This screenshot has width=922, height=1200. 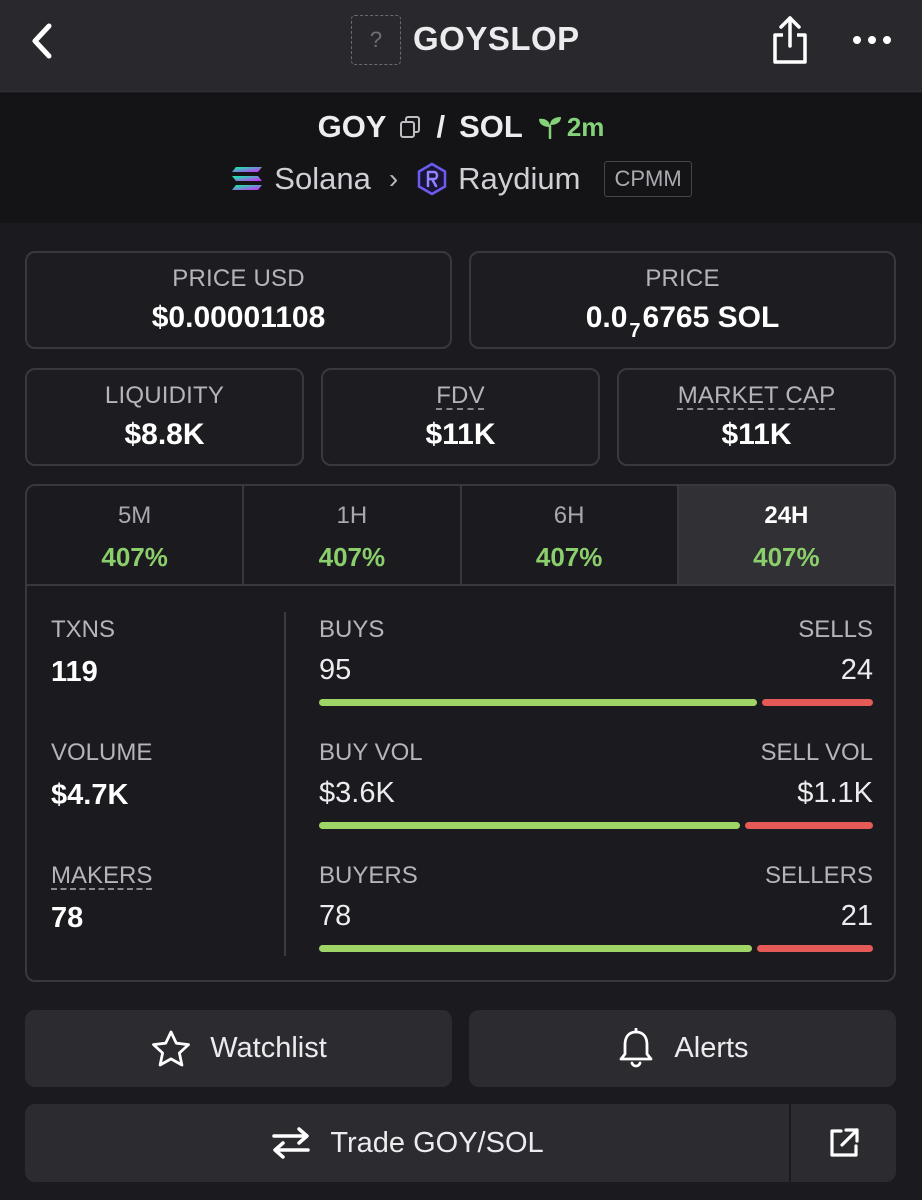 What do you see at coordinates (74, 672) in the screenshot?
I see `txns-value: 119` at bounding box center [74, 672].